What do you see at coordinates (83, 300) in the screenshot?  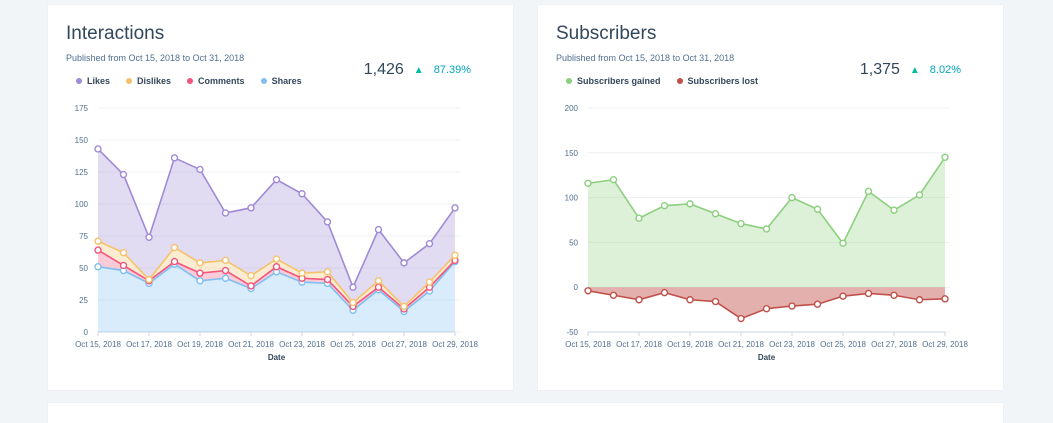 I see `y-tick-label: 25` at bounding box center [83, 300].